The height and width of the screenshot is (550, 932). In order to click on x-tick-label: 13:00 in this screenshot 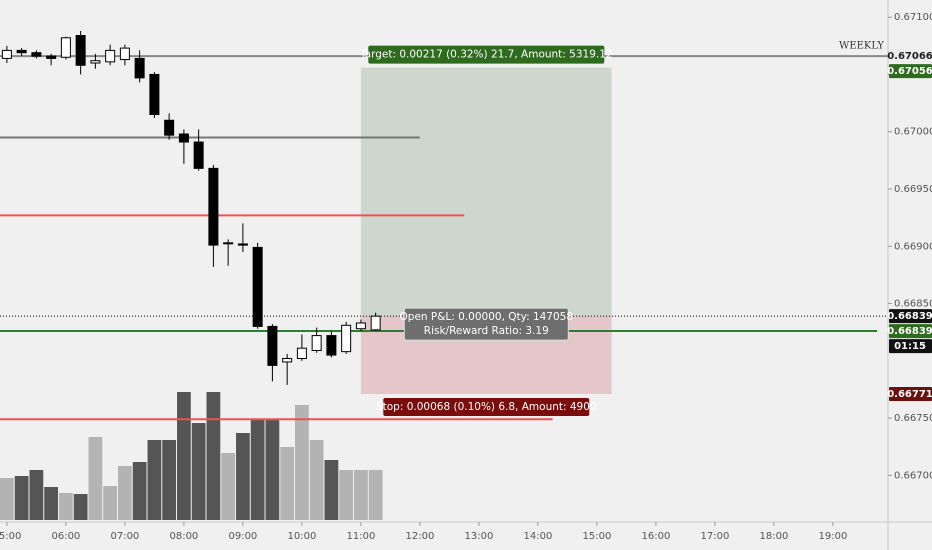, I will do `click(478, 536)`.